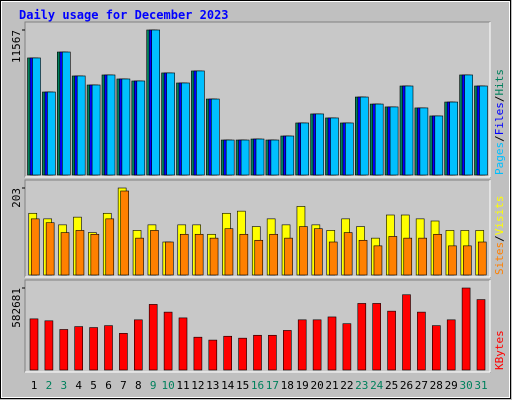 The height and width of the screenshot is (400, 512). Describe the element at coordinates (167, 385) in the screenshot. I see `x-tick-label: 10` at that location.